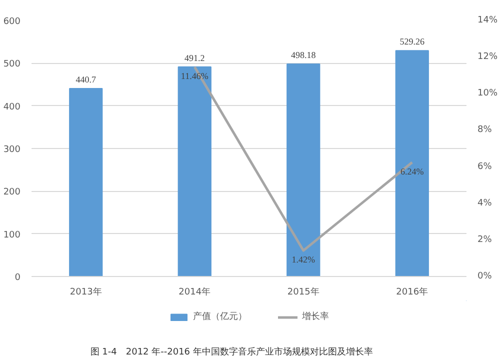 This screenshot has height=362, width=500. I want to click on y2-tick-label: 4%, so click(485, 203).